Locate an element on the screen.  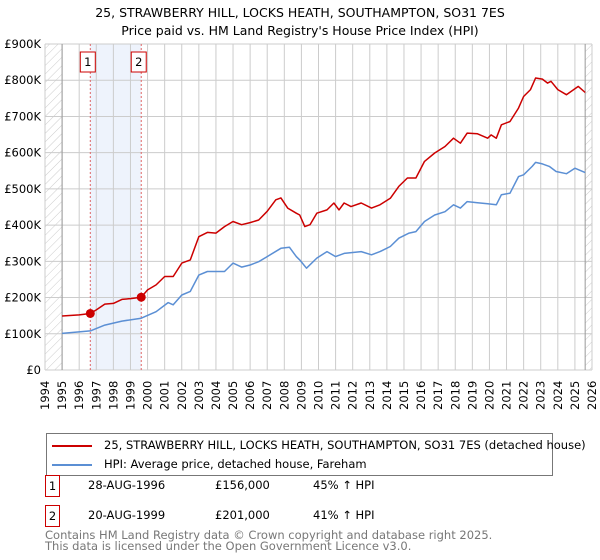
x-tick-label: 1995 is located at coordinates (62, 395).